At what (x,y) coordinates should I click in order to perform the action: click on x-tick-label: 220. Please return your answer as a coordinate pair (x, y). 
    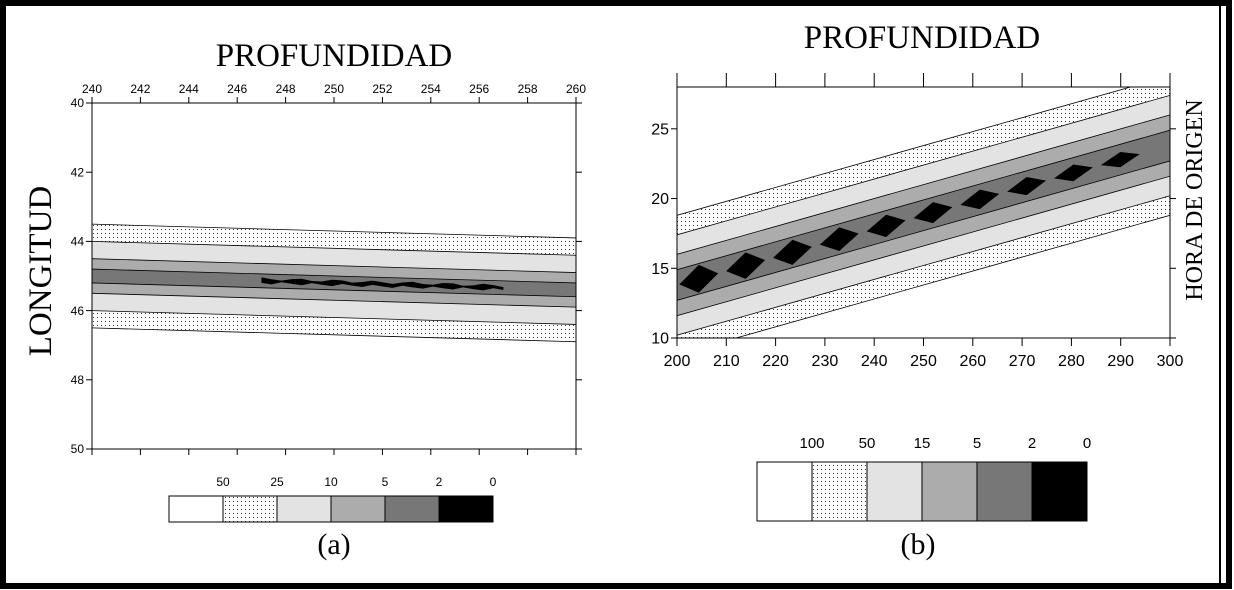
    Looking at the image, I should click on (775, 361).